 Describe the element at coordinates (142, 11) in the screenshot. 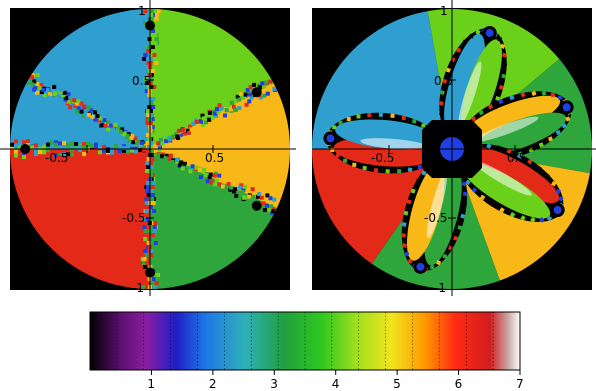

I see `left-y-tick-1: 1` at that location.